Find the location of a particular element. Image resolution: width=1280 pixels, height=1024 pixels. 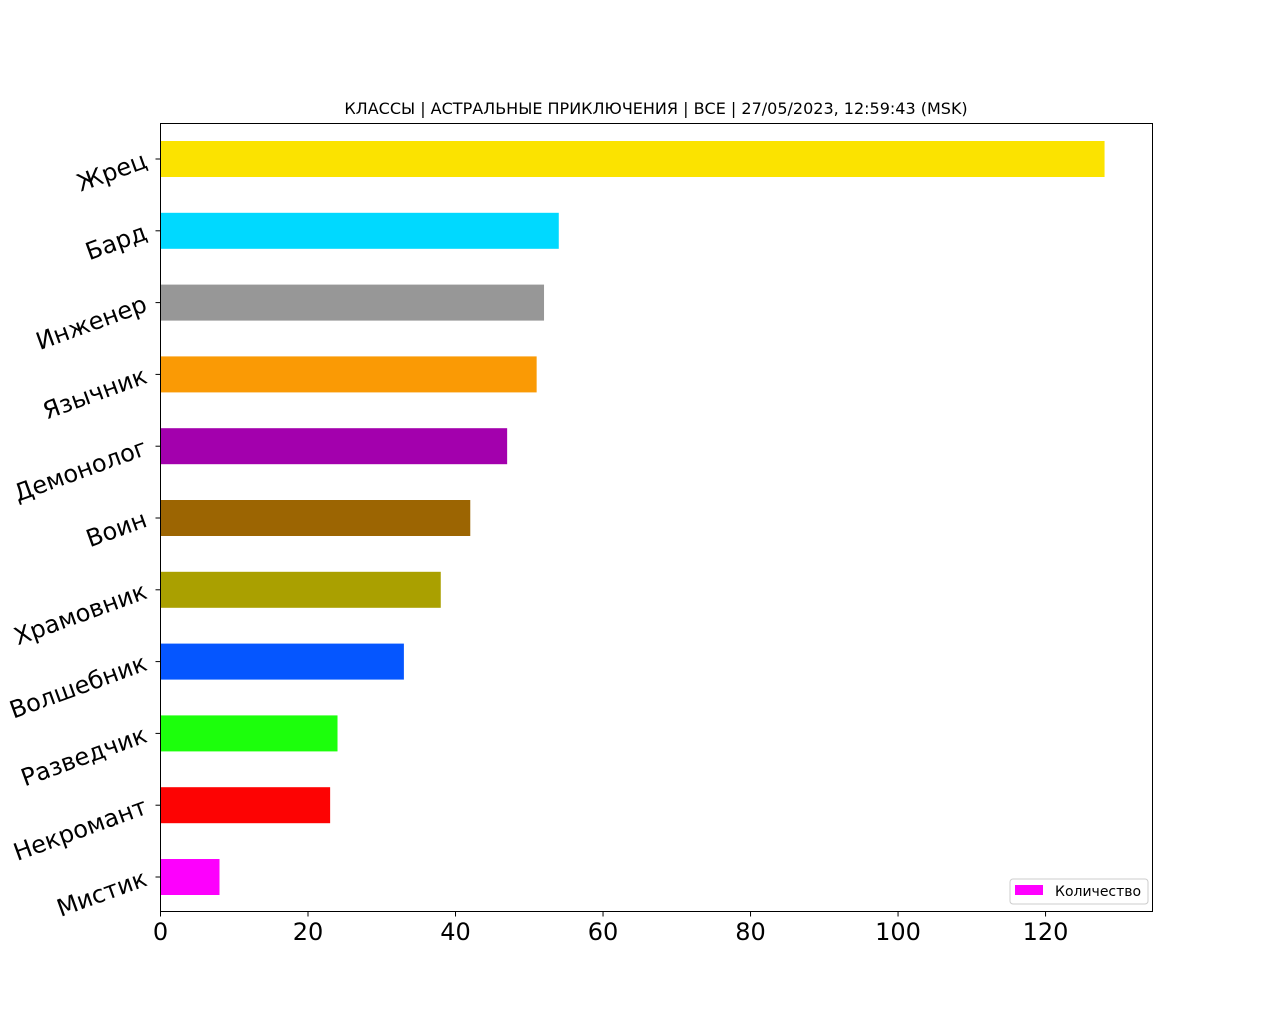

y-tick-label: Демонолог is located at coordinates (80, 471).